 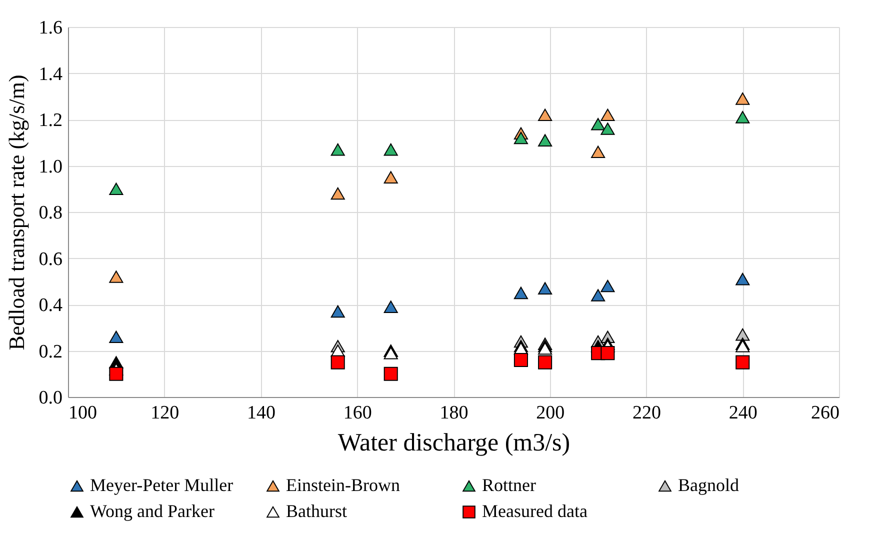 What do you see at coordinates (646, 413) in the screenshot?
I see `x-tick-label: 220` at bounding box center [646, 413].